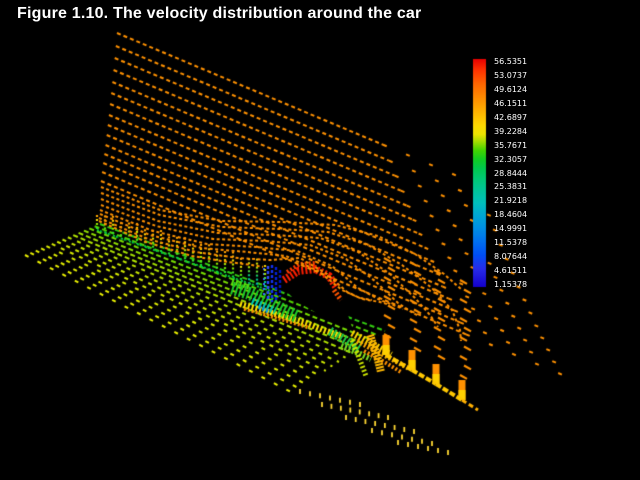 The image size is (640, 480). I want to click on colorbar-label: 1.15378, so click(511, 284).